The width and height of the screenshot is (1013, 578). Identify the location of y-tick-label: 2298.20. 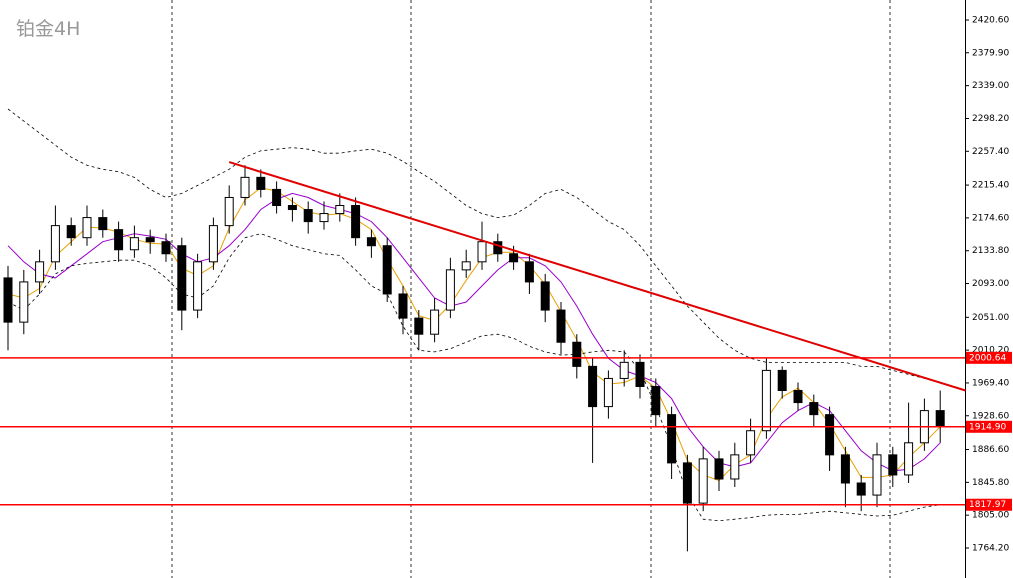
(990, 119).